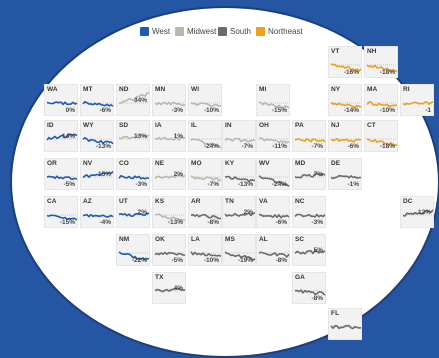  What do you see at coordinates (196, 163) in the screenshot?
I see `state-abbreviation: MO` at bounding box center [196, 163].